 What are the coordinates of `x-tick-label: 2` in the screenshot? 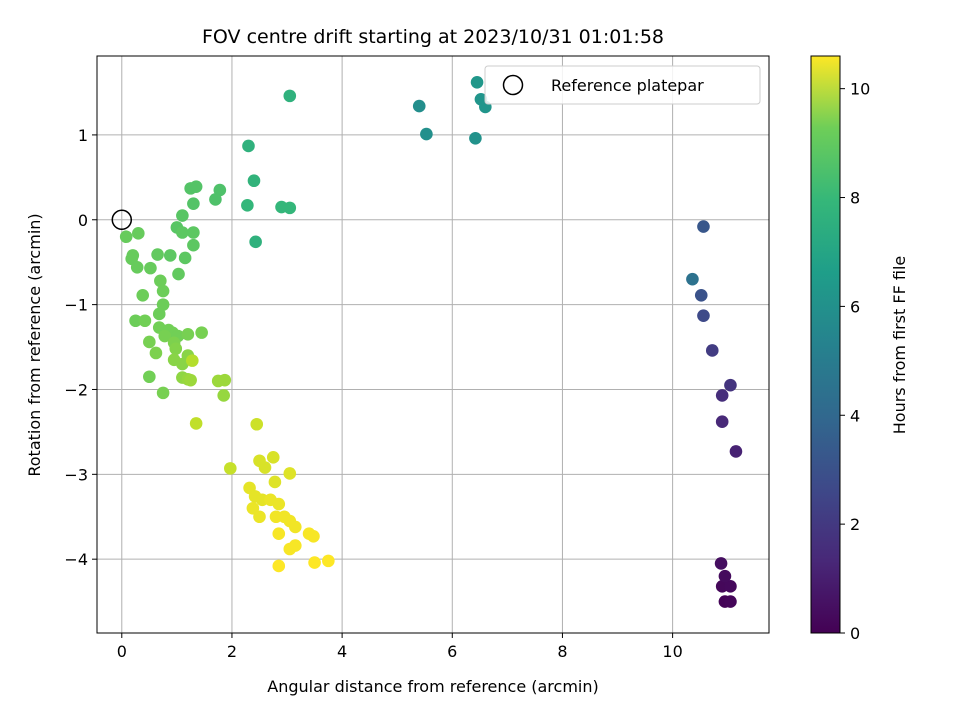 It's located at (232, 651).